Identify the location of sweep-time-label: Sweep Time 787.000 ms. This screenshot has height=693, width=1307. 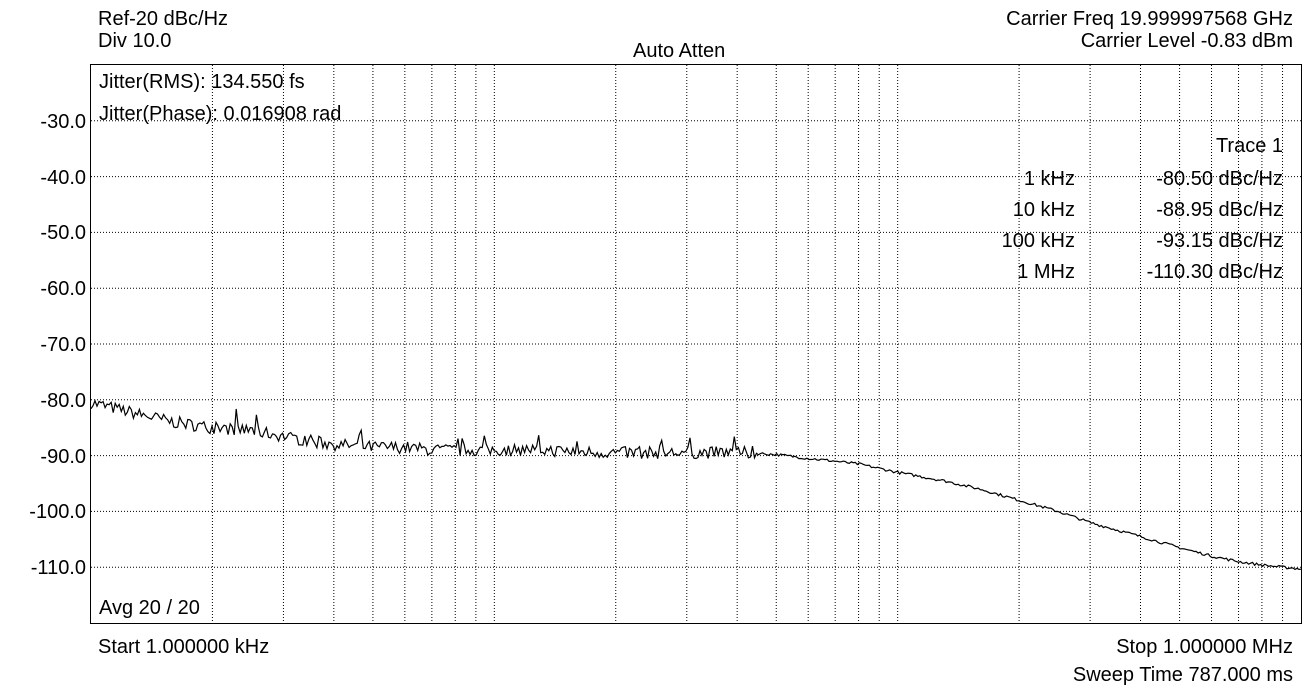
(1182, 675).